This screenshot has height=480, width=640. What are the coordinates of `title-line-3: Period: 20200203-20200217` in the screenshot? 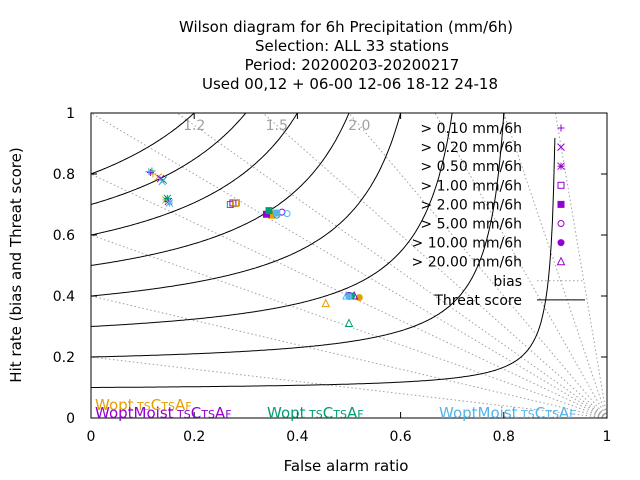 It's located at (352, 65).